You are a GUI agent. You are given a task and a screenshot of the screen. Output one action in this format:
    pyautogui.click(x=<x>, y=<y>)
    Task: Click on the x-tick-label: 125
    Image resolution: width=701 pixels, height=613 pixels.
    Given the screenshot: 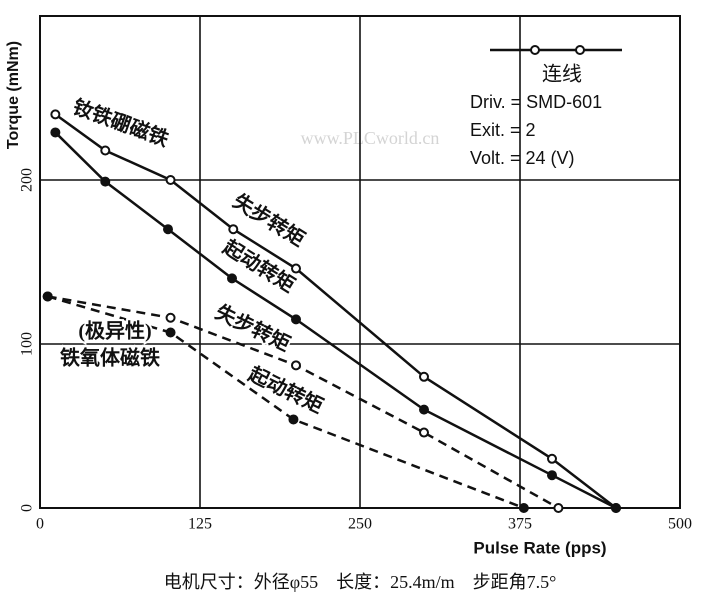 What is the action you would take?
    pyautogui.click(x=200, y=524)
    